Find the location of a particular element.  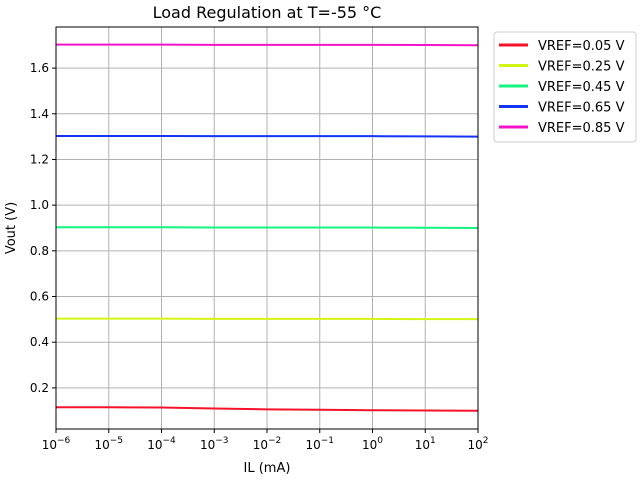

x-axis-ticks: 10⁻⁶ 10⁻⁵ 10⁻⁴ 10⁻³ 10⁻² 10⁻¹ 10⁰ 10¹ 10² is located at coordinates (265, 440).